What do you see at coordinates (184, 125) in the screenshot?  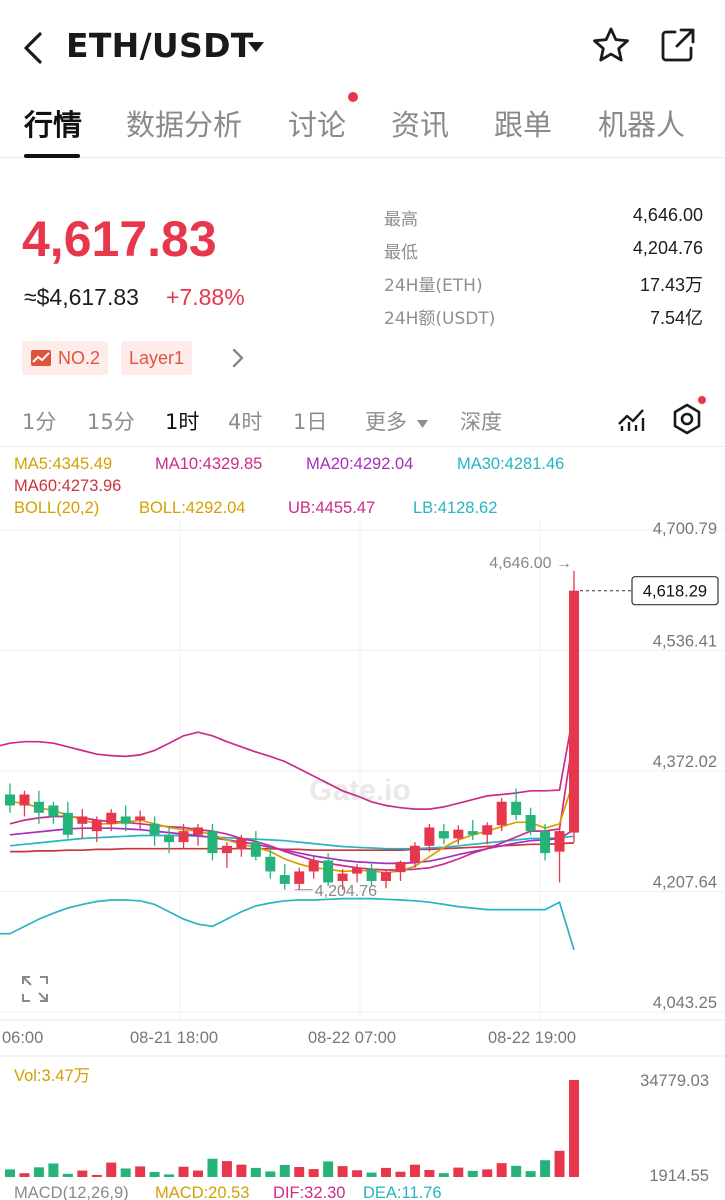 I see `tab-data-analysis: 数据分析` at bounding box center [184, 125].